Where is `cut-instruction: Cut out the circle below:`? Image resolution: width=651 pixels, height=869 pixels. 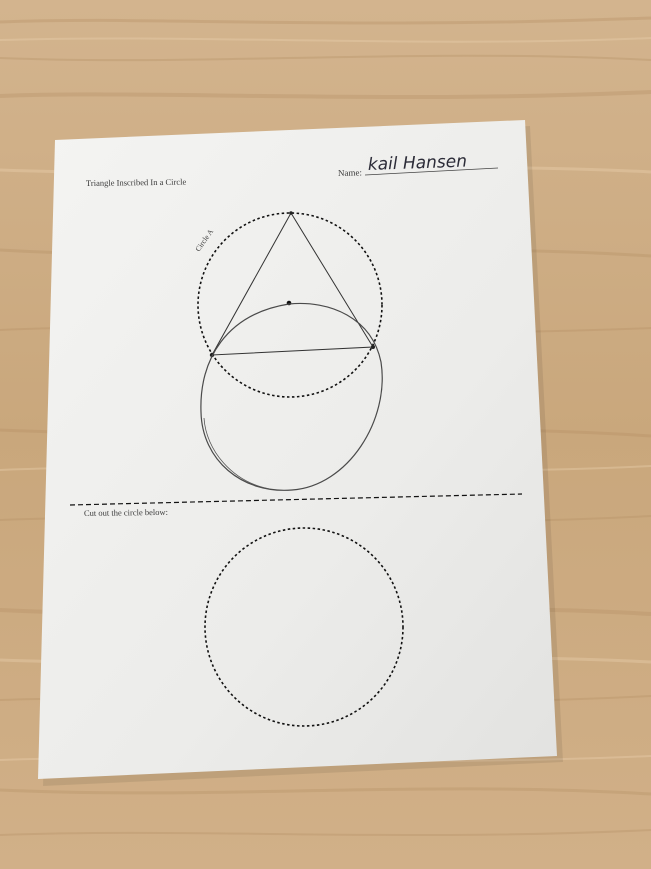 cut-instruction: Cut out the circle below: is located at coordinates (126, 512).